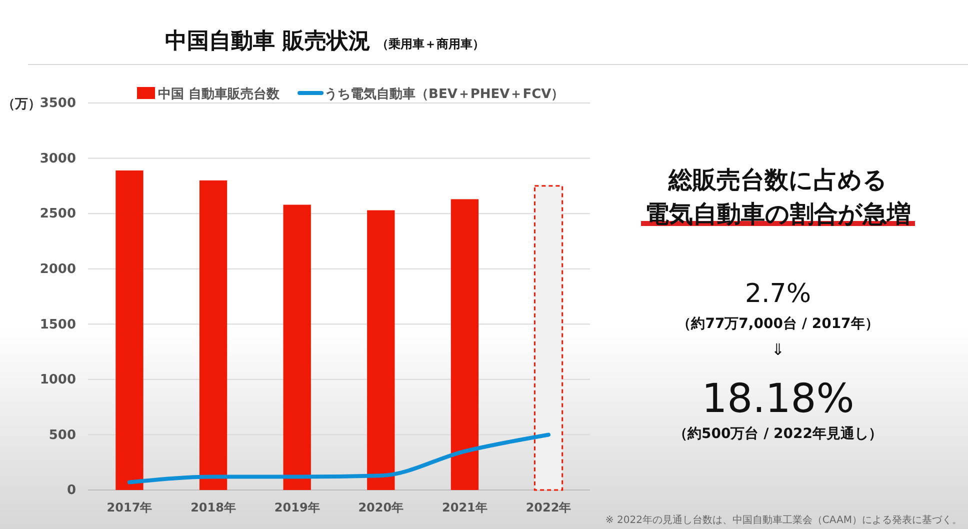 This screenshot has height=529, width=968. What do you see at coordinates (444, 94) in the screenshot?
I see `legend-label: うち電気自動車（BEV＋PHEV＋FCV）` at bounding box center [444, 94].